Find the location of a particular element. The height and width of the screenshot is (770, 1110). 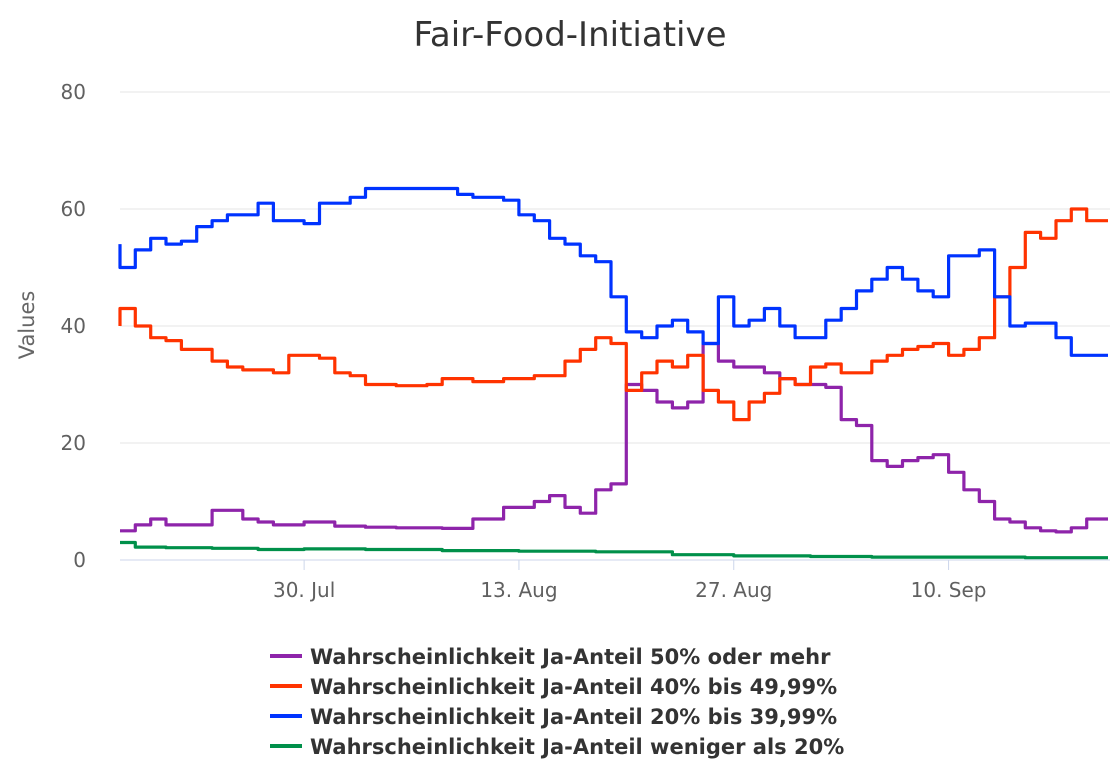

y-tick-label: 80 is located at coordinates (73, 92).